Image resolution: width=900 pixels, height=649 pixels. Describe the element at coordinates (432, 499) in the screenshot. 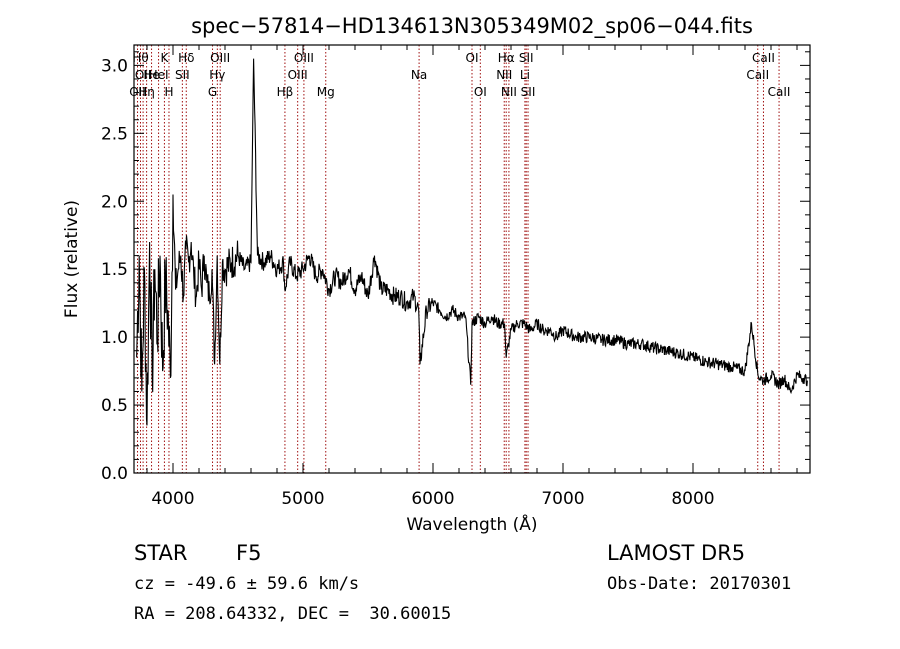

I see `x-tick-label: 6000` at that location.